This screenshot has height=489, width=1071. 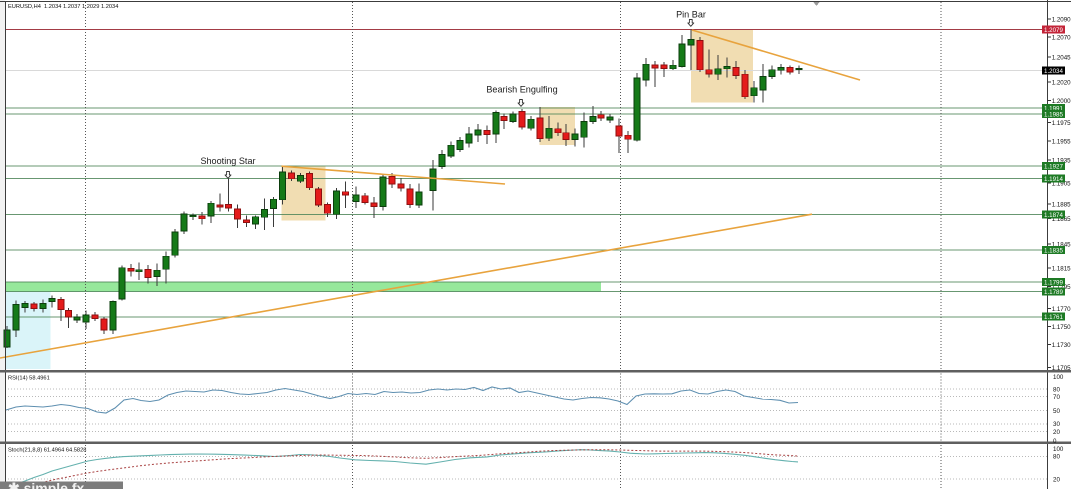 What do you see at coordinates (227, 161) in the screenshot?
I see `svg-text: Shooting Star` at bounding box center [227, 161].